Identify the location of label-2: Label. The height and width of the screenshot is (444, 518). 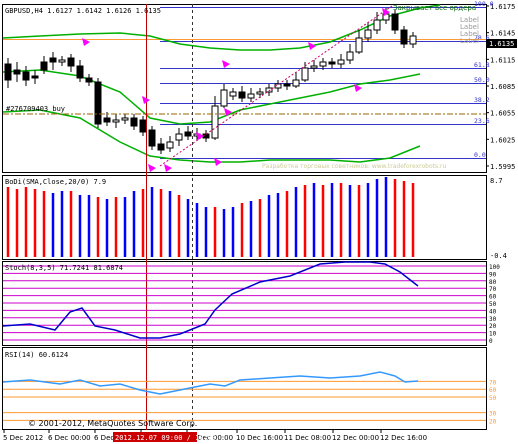
(469, 27).